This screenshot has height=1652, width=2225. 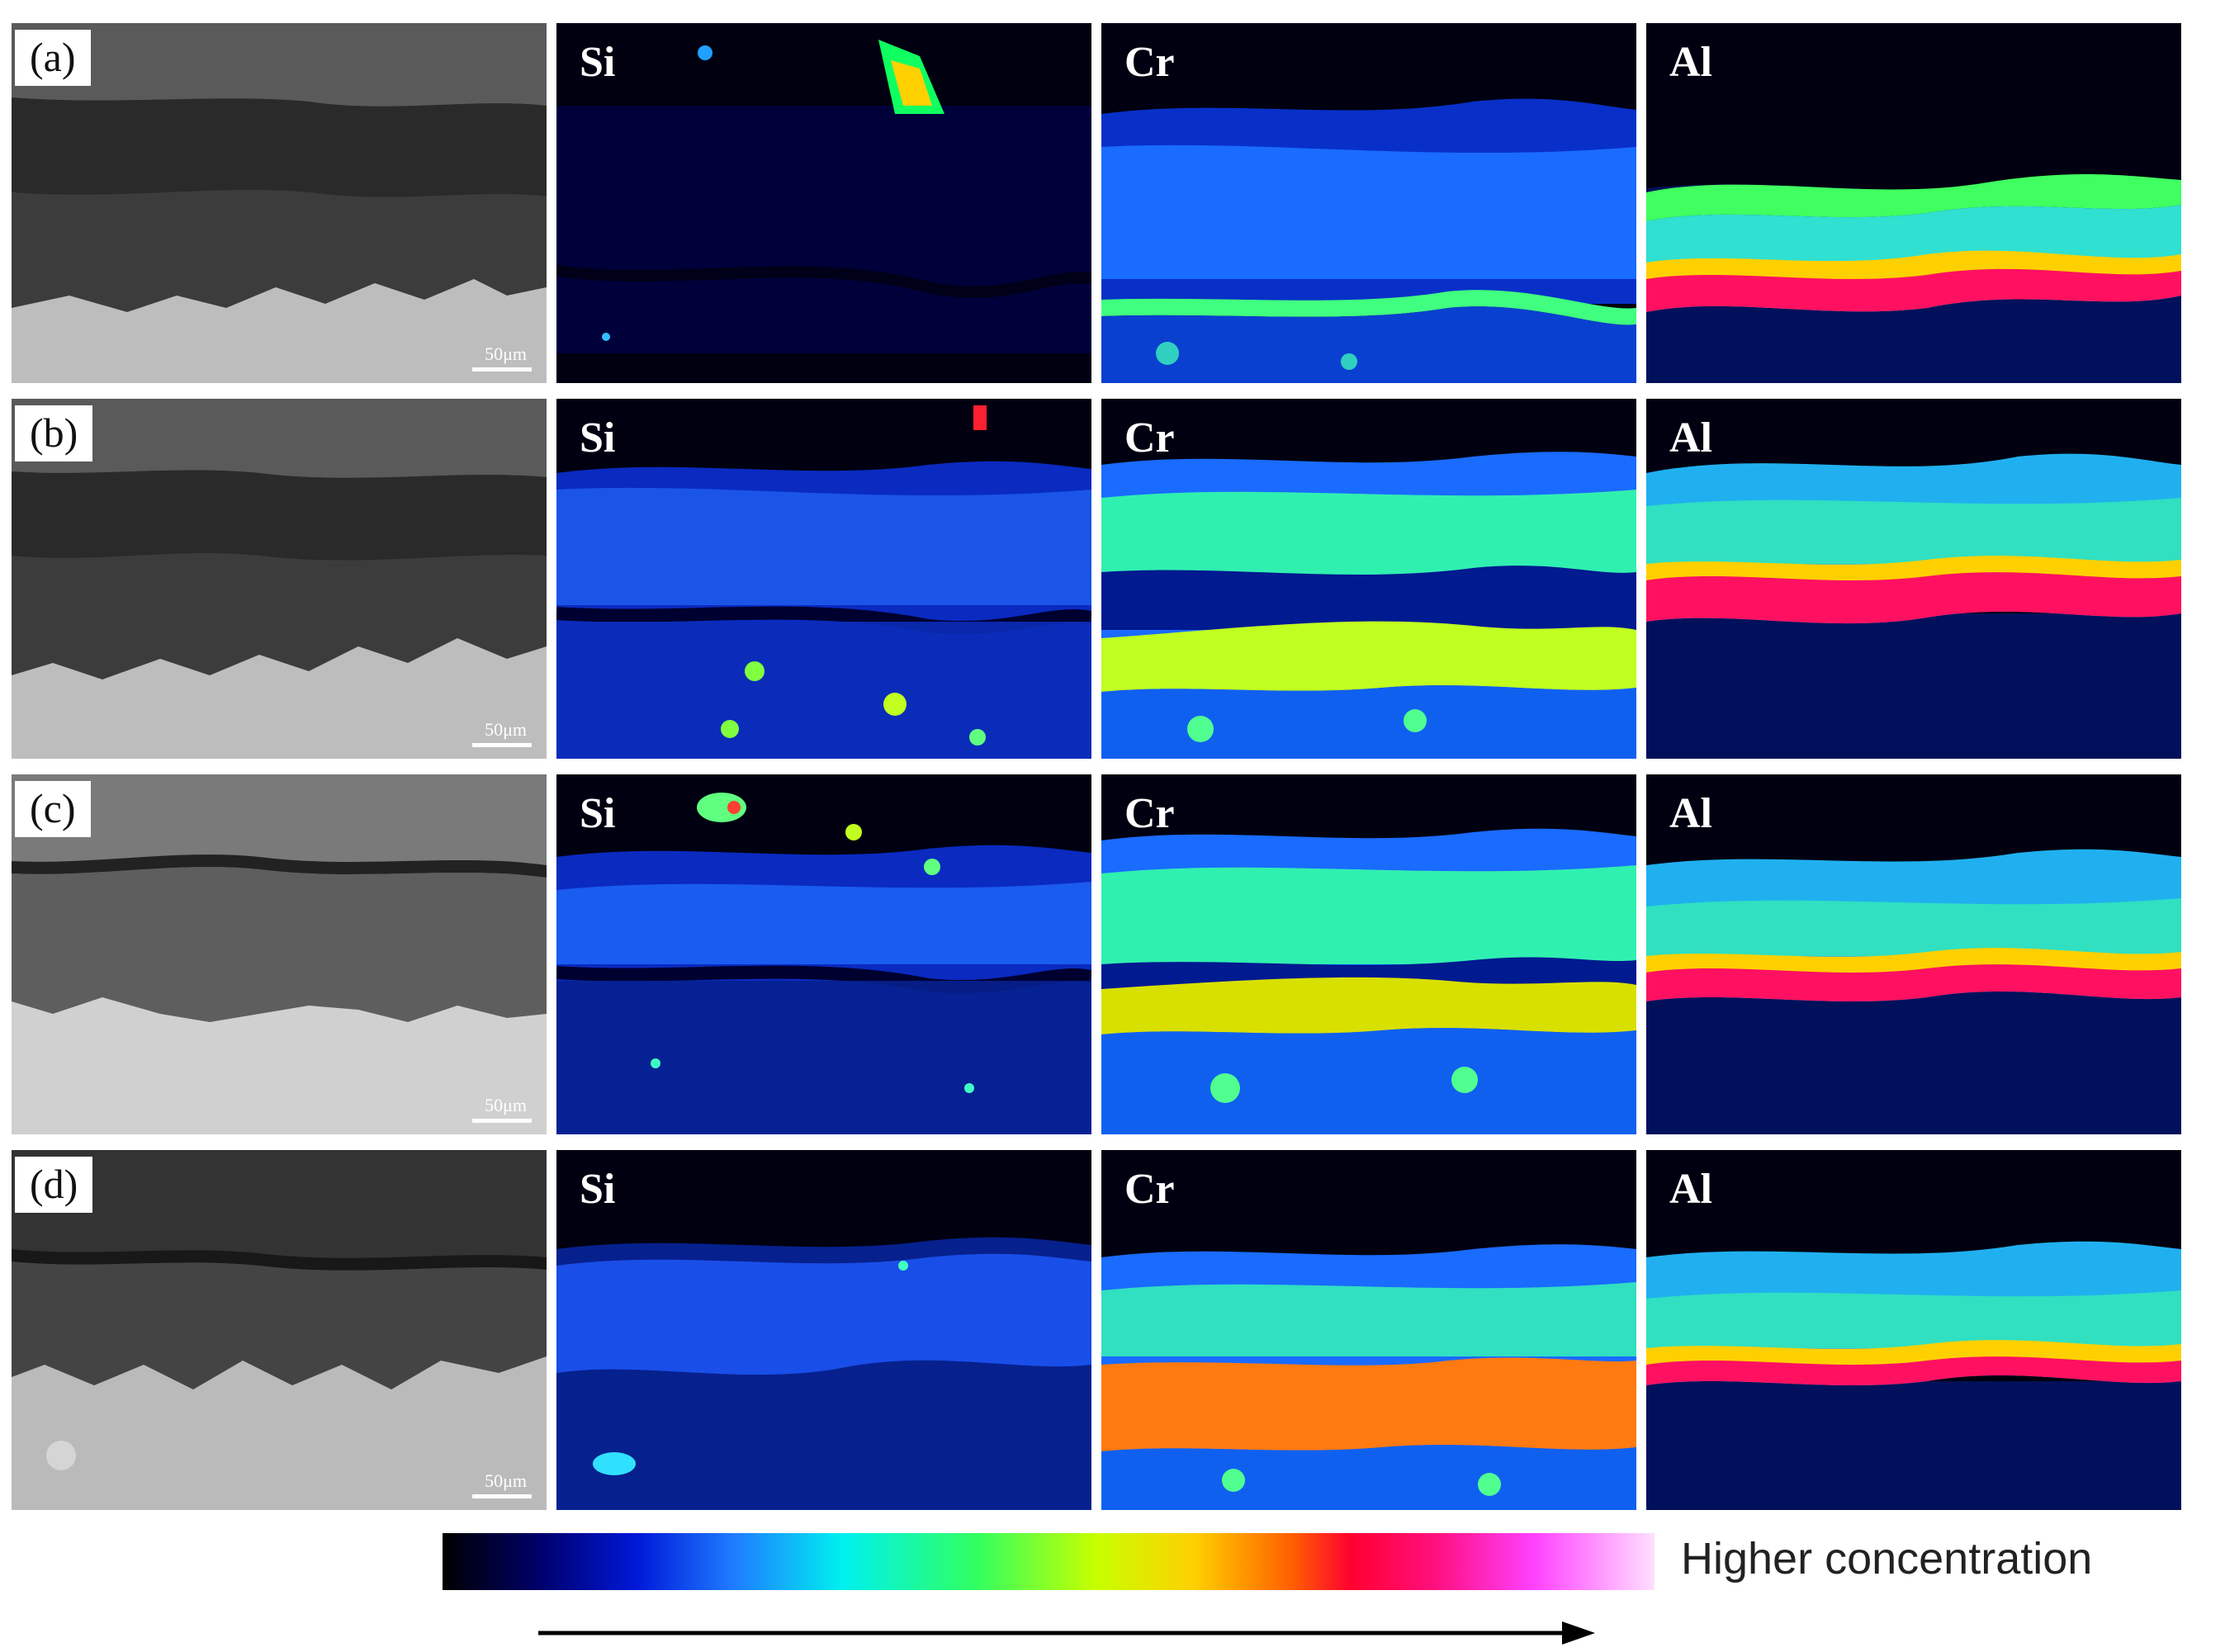 I want to click on al-map-c: Al, so click(x=1913, y=954).